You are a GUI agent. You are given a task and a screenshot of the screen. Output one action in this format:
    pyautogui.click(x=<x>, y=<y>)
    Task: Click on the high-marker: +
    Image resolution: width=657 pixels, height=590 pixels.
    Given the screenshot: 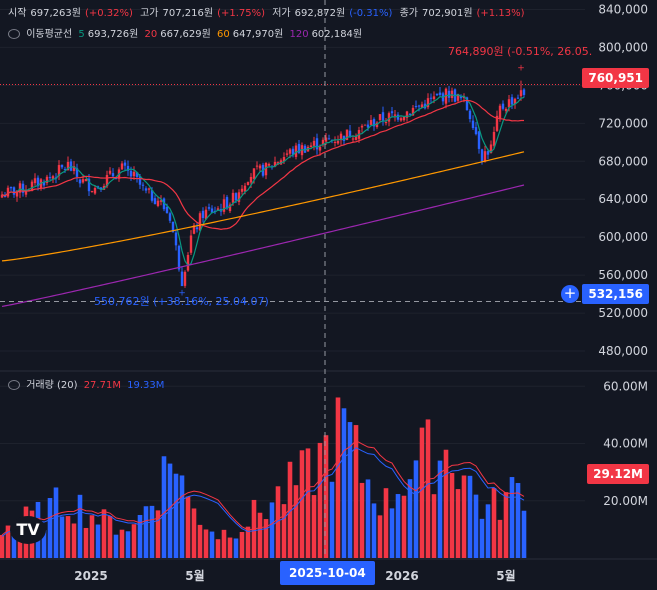 What is the action you would take?
    pyautogui.click(x=521, y=69)
    